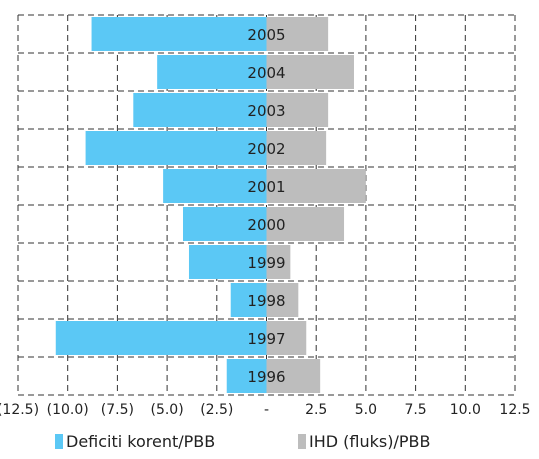  I want to click on legend-swatch-fdi, so click(302, 441).